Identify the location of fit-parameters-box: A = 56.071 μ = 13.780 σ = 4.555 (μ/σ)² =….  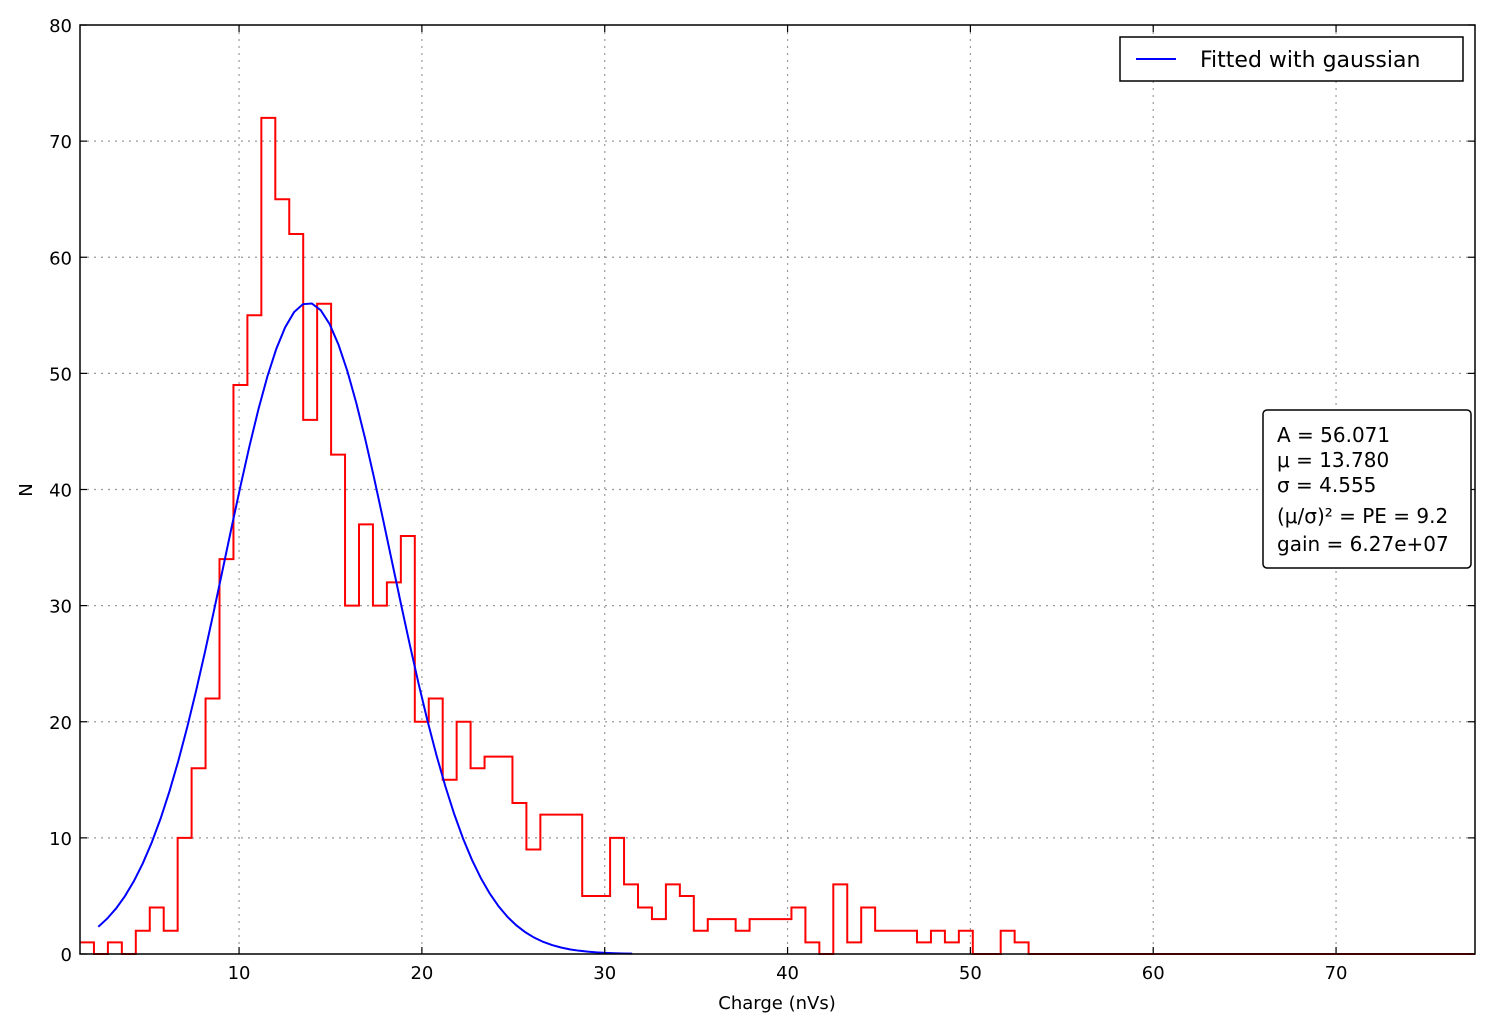
(1367, 489).